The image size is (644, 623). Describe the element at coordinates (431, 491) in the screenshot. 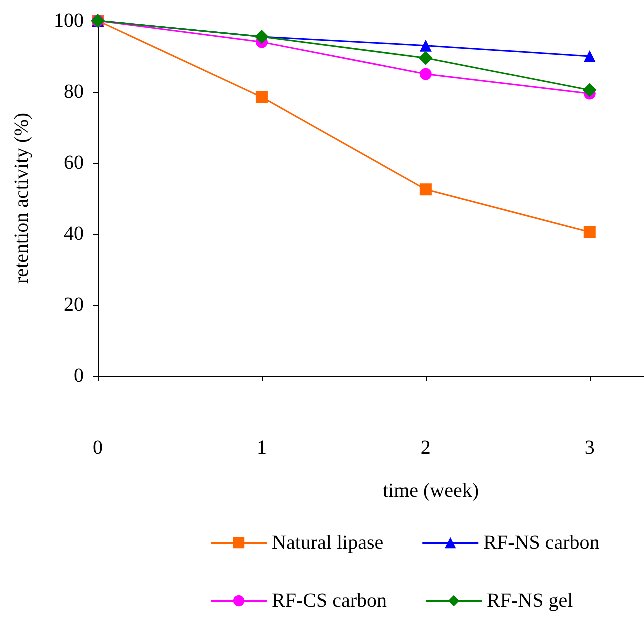

I see `x-axis-title: time (week)` at that location.